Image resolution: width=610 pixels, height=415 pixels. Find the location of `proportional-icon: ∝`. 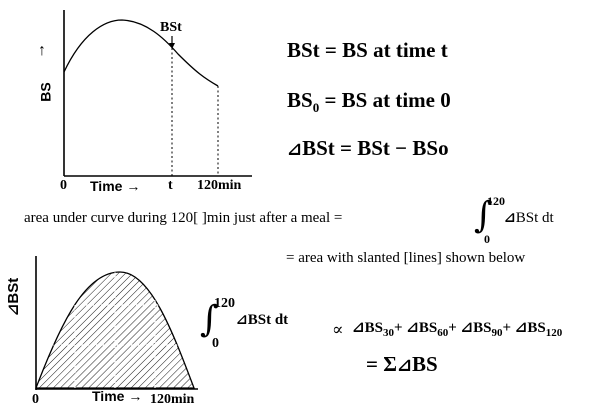

proportional-icon: ∝ is located at coordinates (338, 329).